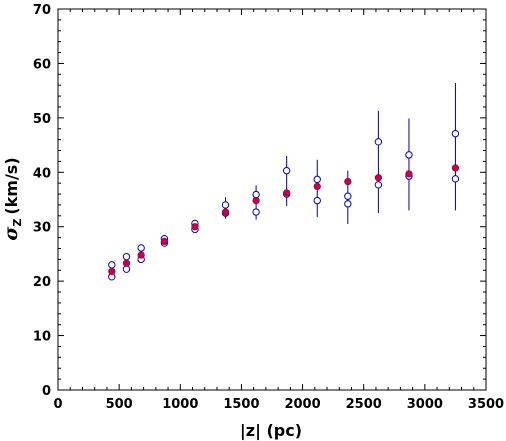  Describe the element at coordinates (302, 404) in the screenshot. I see `x-tick-label: 2000` at that location.